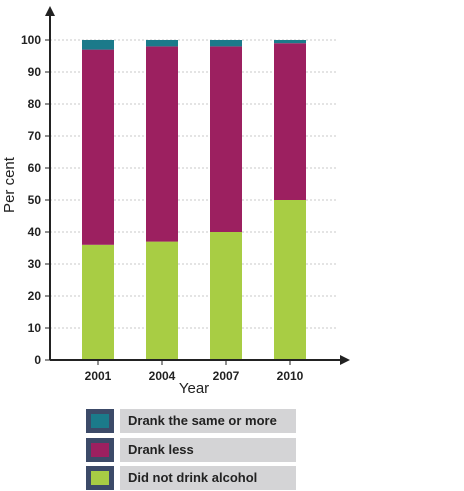 The height and width of the screenshot is (491, 464). Describe the element at coordinates (226, 376) in the screenshot. I see `x-tick-label: 2007` at that location.